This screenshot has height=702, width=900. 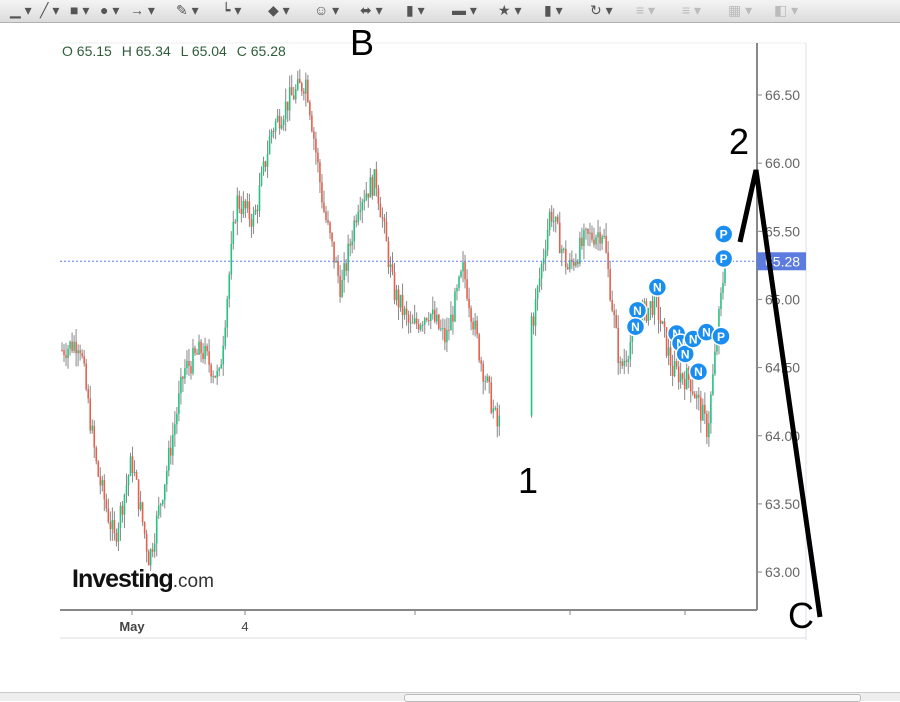 What do you see at coordinates (110, 10) in the screenshot?
I see `ellipse-icon: ● ▾` at bounding box center [110, 10].